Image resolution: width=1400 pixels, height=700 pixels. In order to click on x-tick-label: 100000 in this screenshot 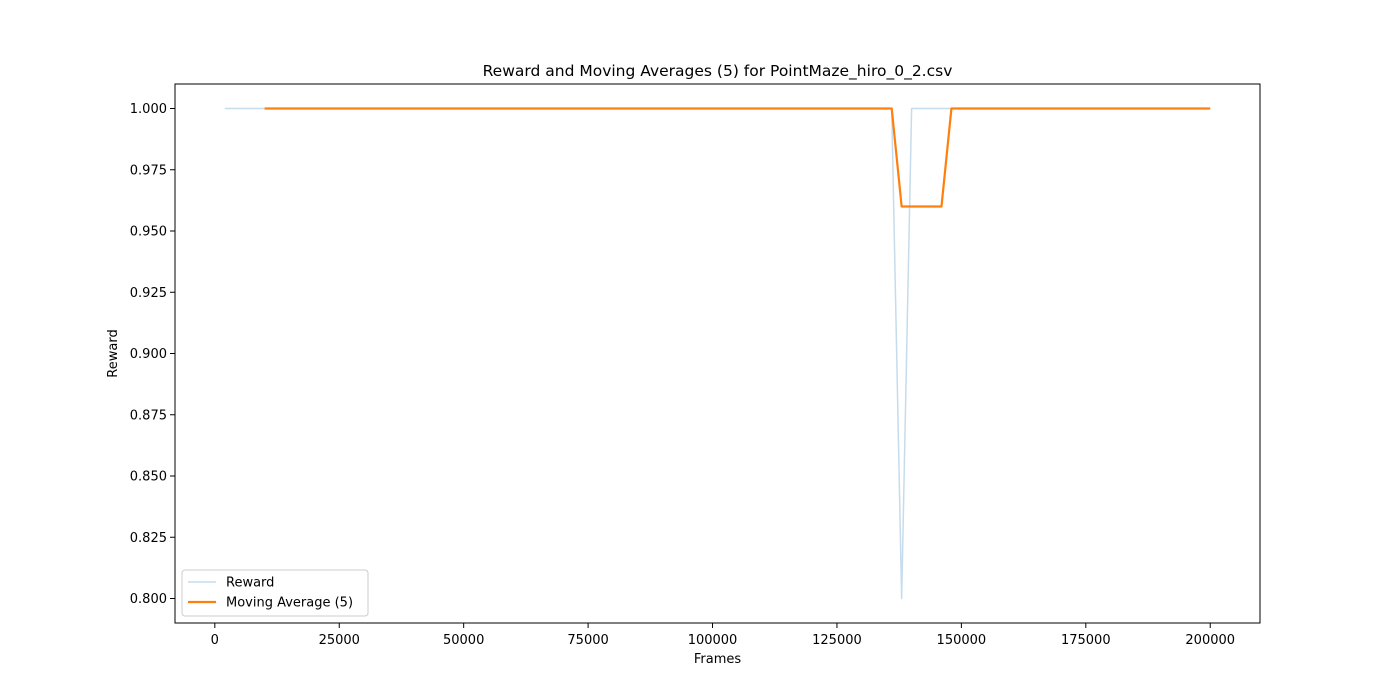, I will do `click(713, 640)`.